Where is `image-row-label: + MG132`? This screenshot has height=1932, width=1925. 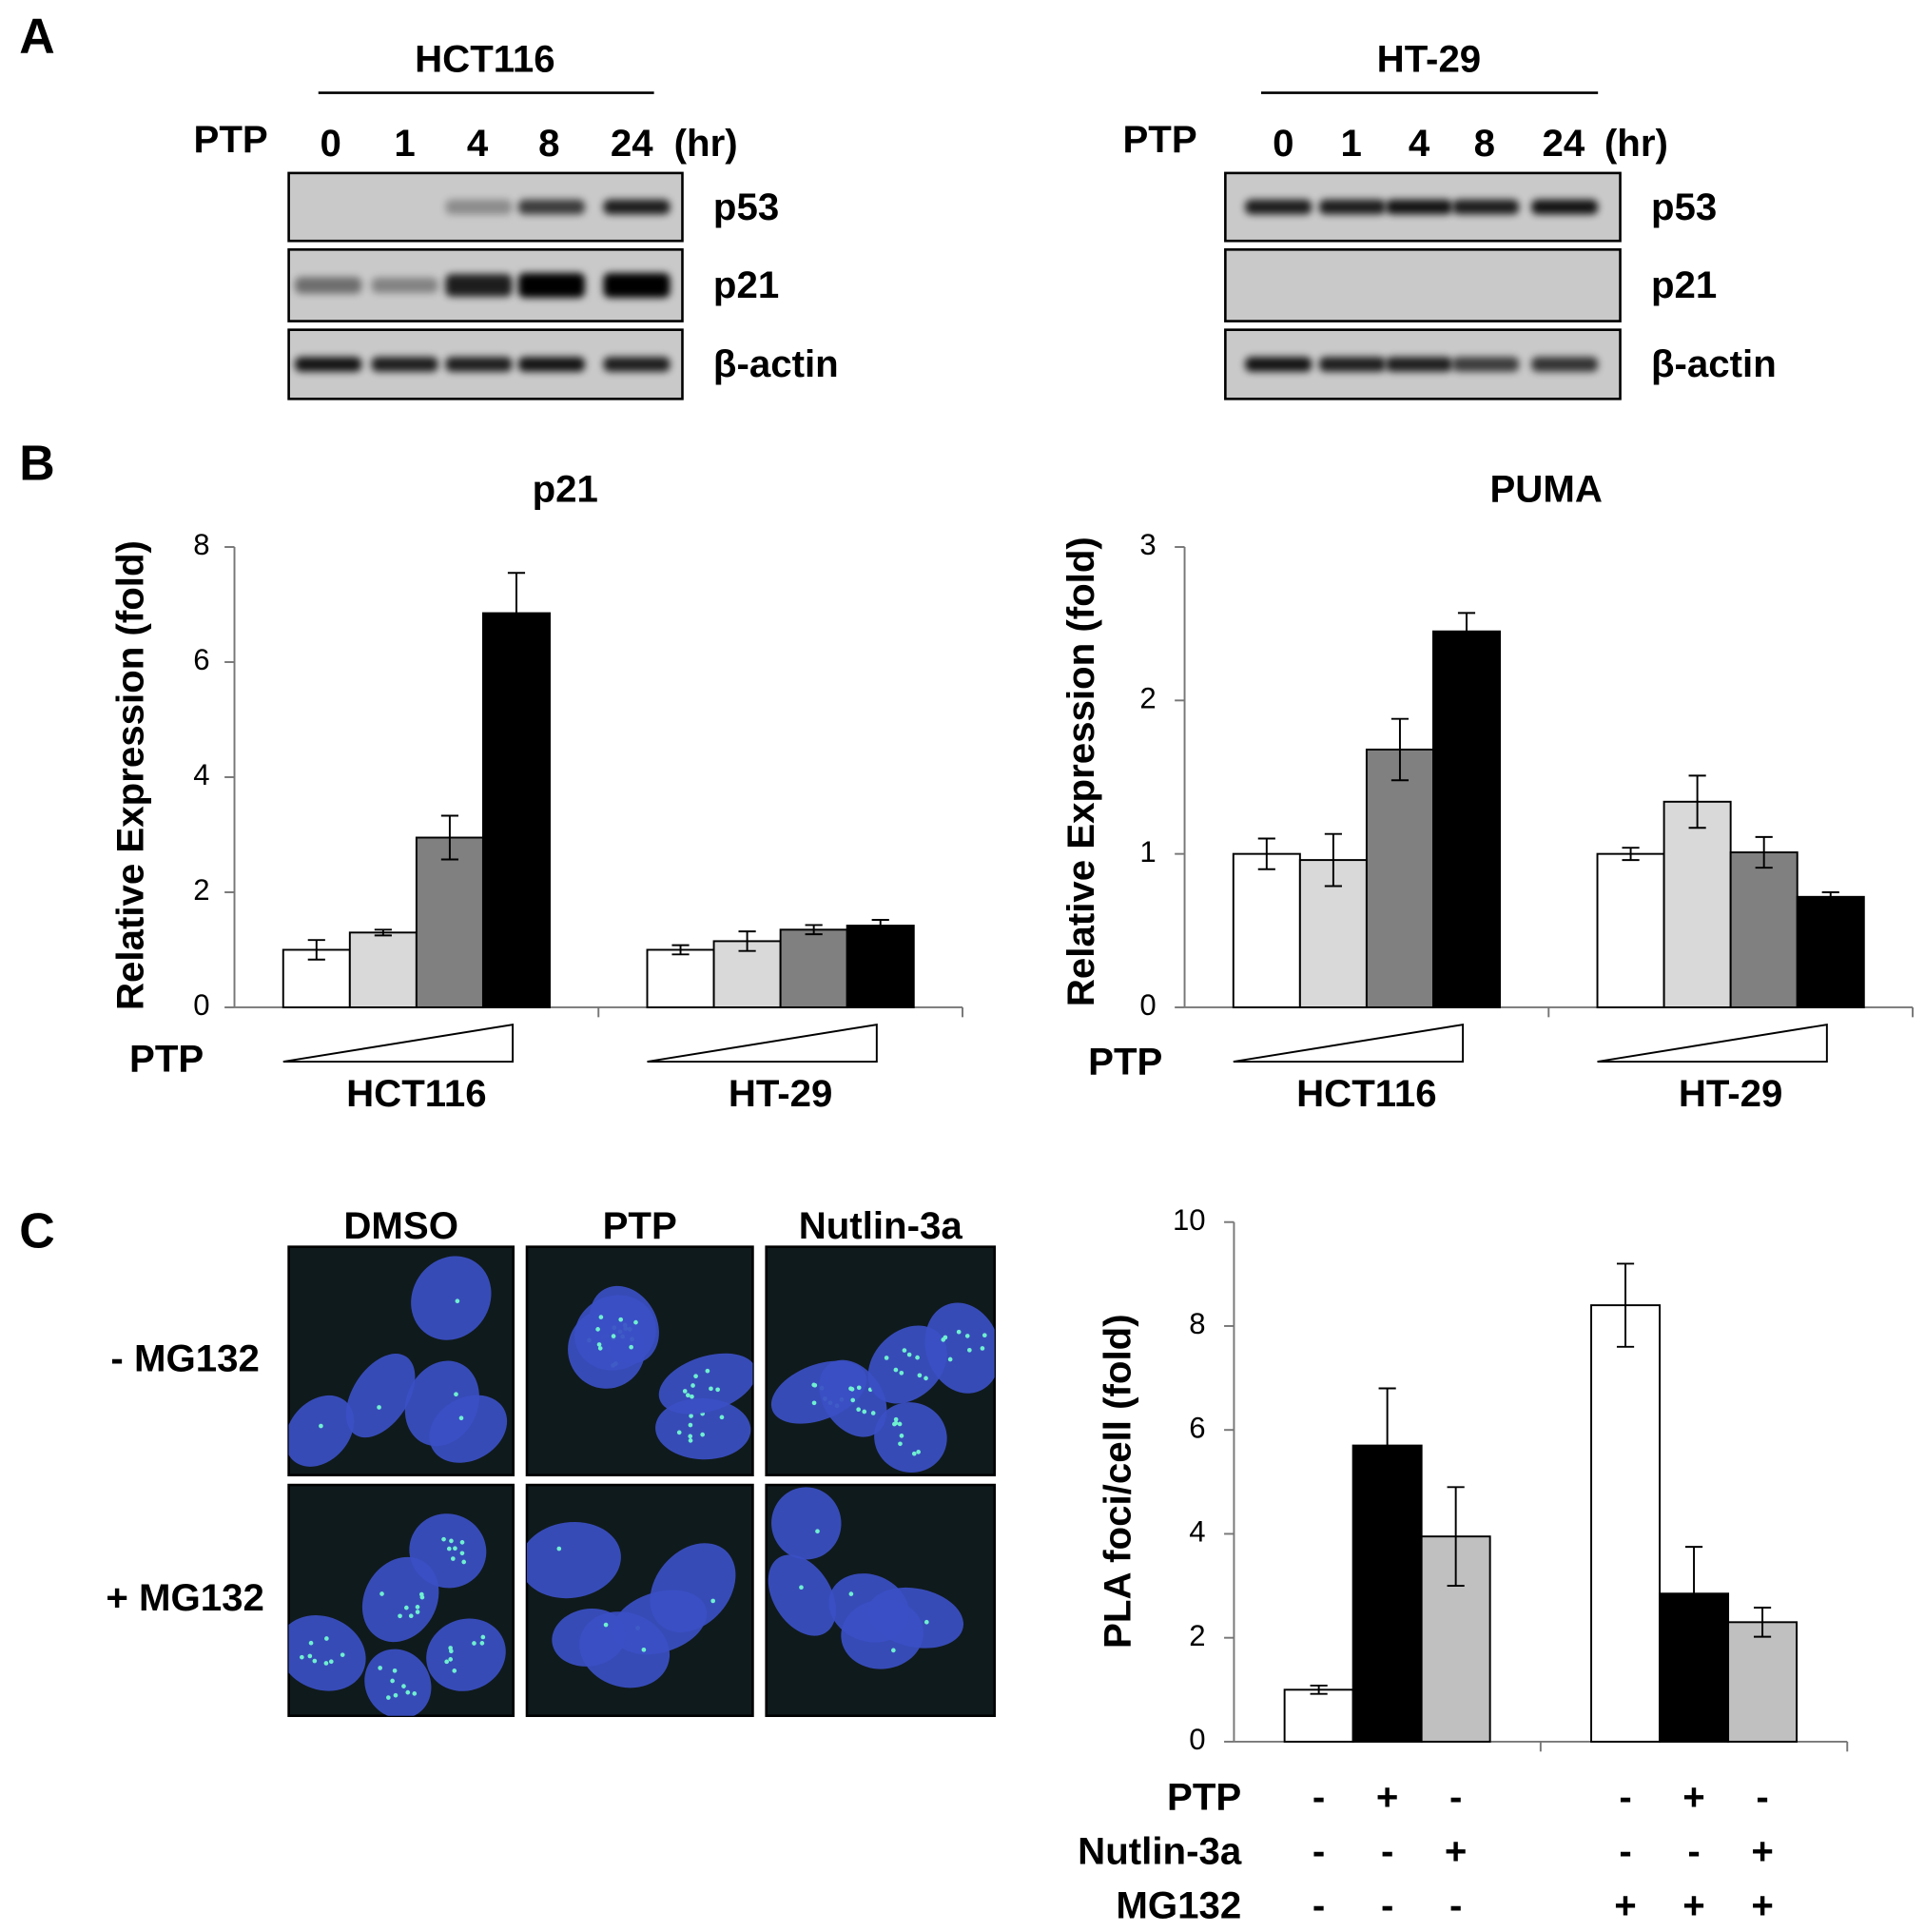 image-row-label: + MG132 is located at coordinates (185, 1598).